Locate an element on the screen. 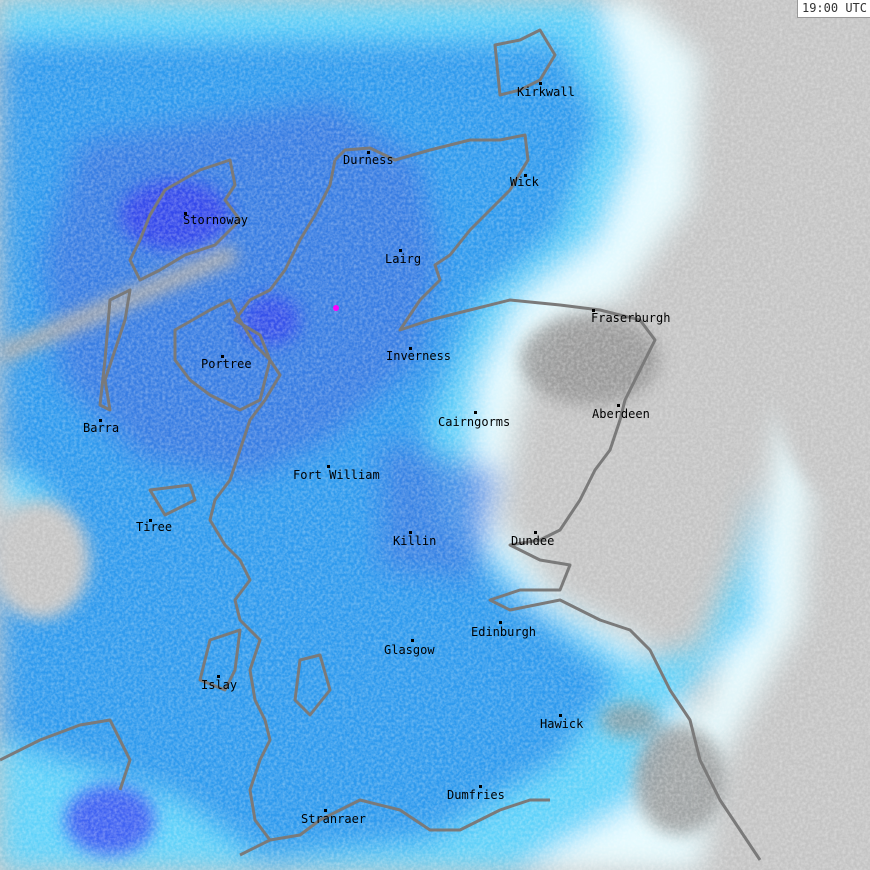 This screenshot has width=870, height=870. place-label: Inverness is located at coordinates (418, 356).